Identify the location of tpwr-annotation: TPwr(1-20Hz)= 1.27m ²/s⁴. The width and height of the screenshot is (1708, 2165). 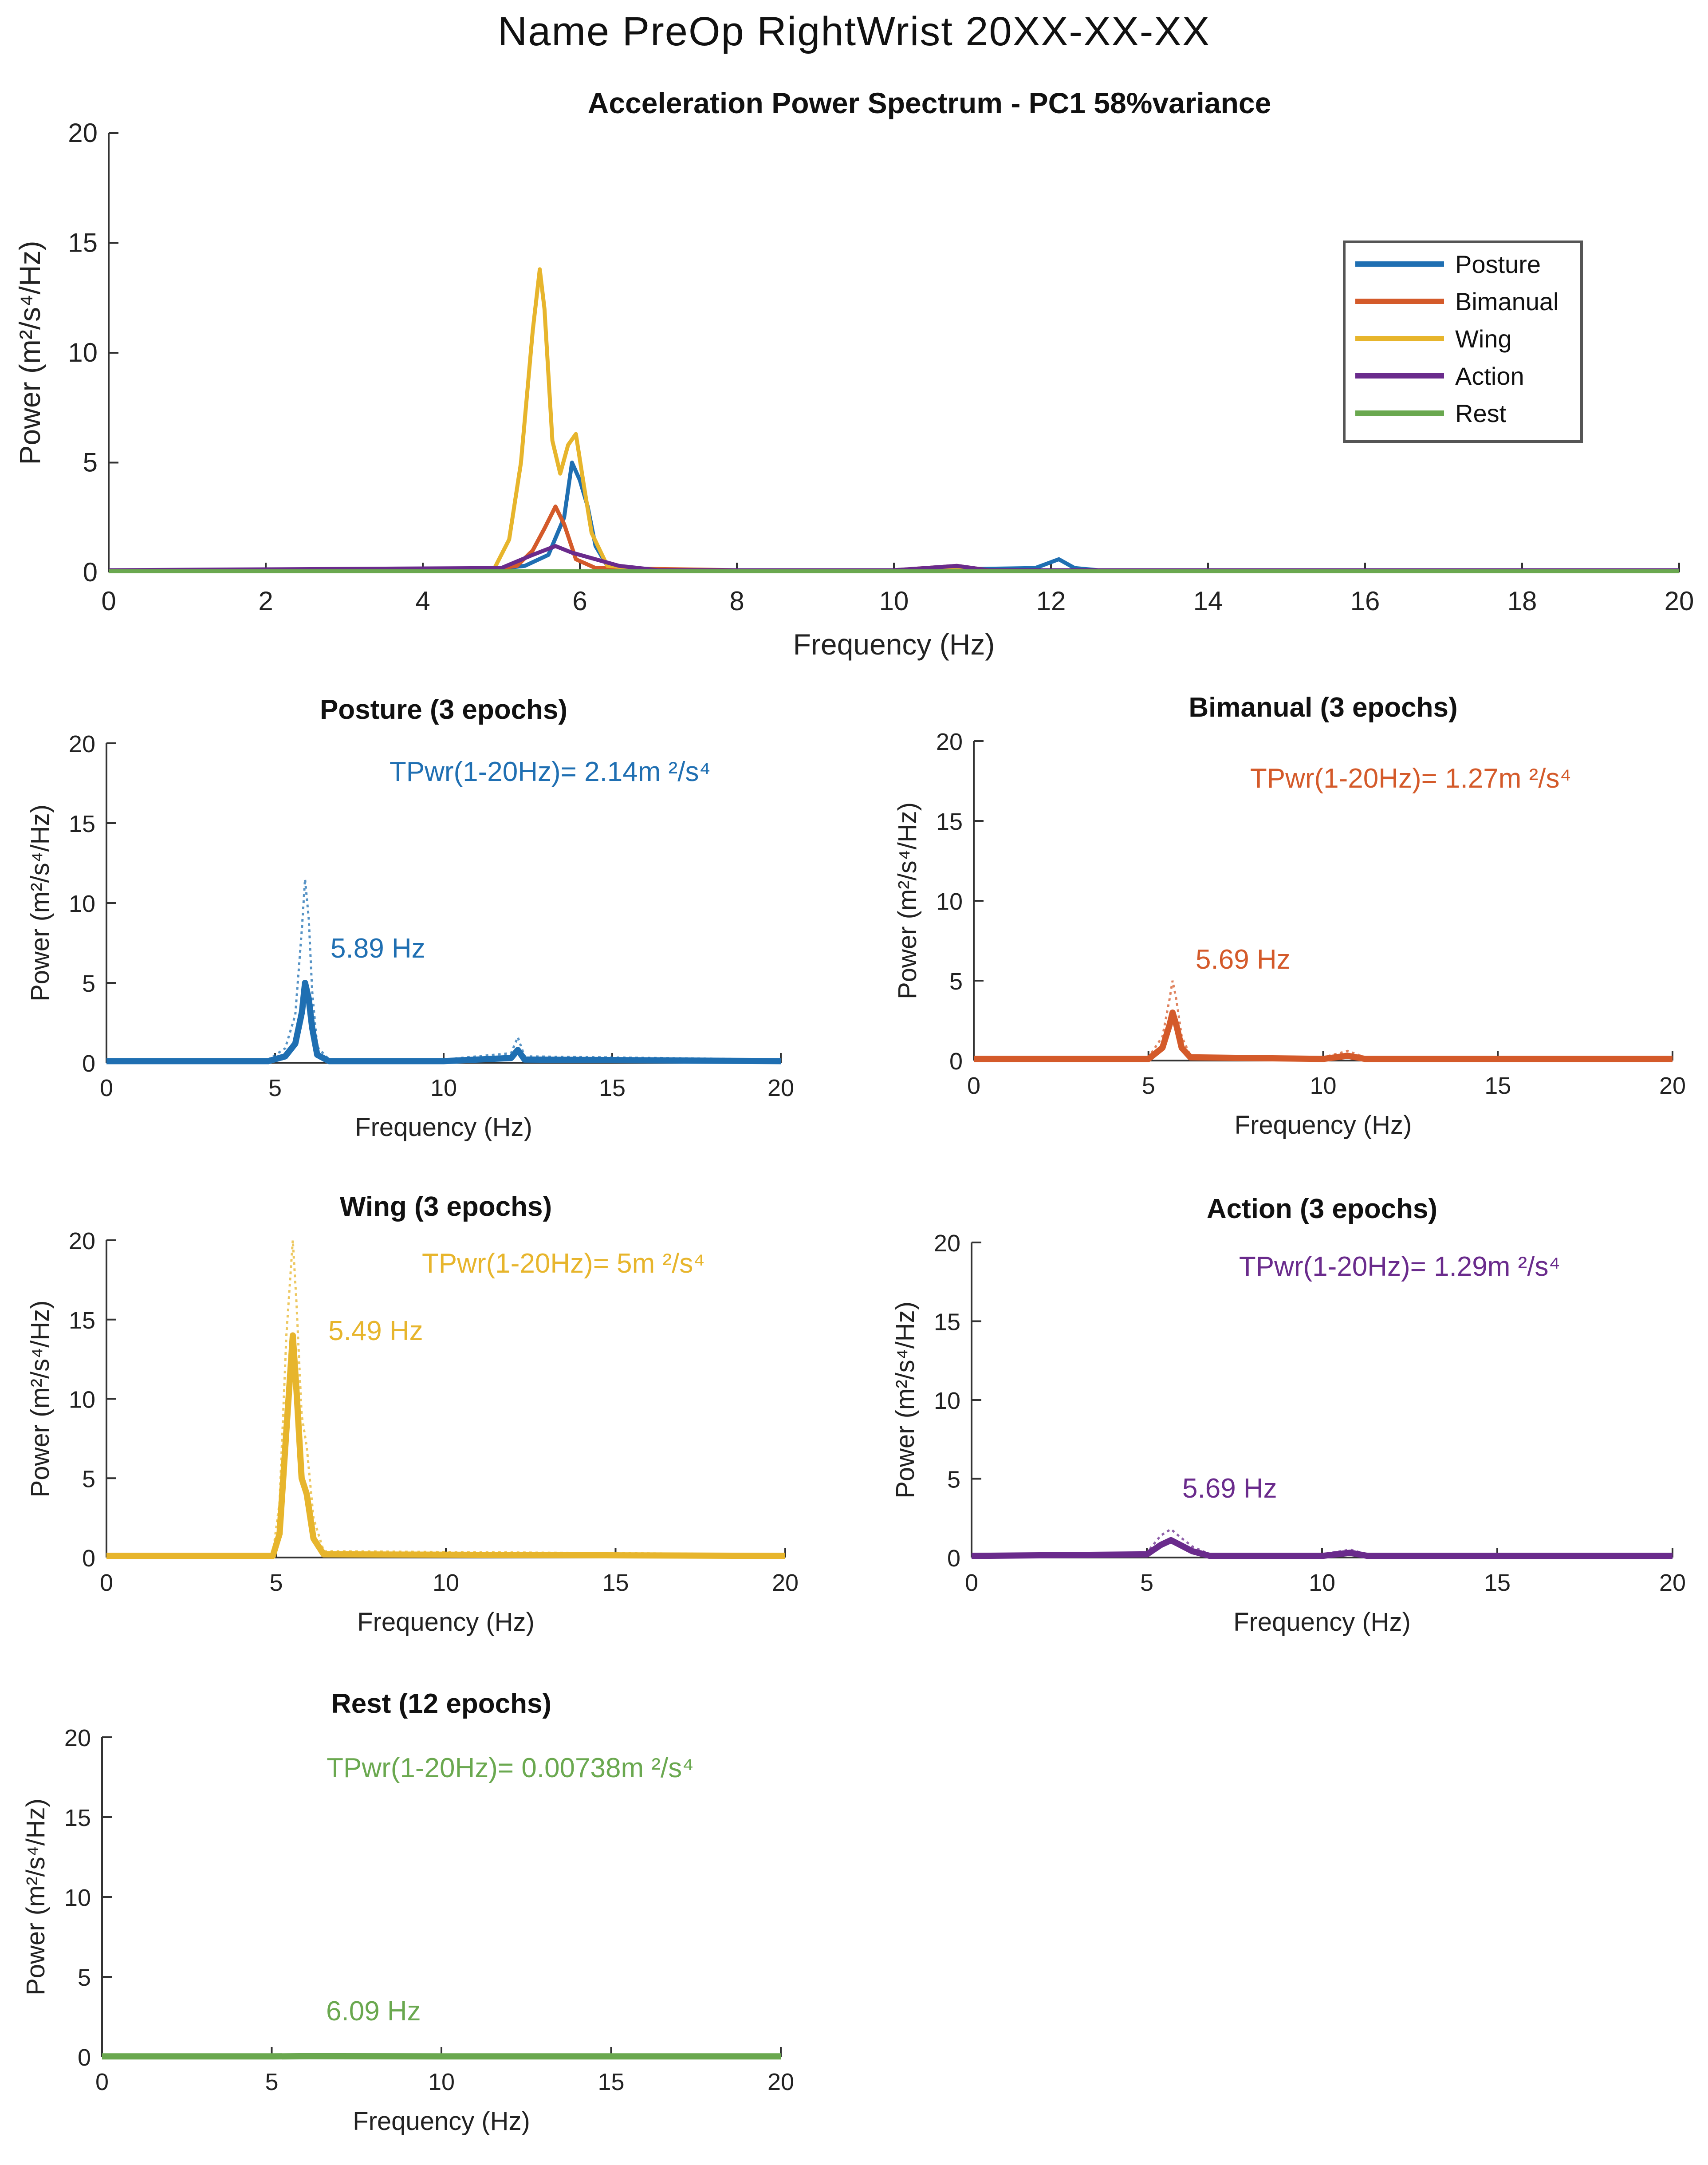
(1410, 778).